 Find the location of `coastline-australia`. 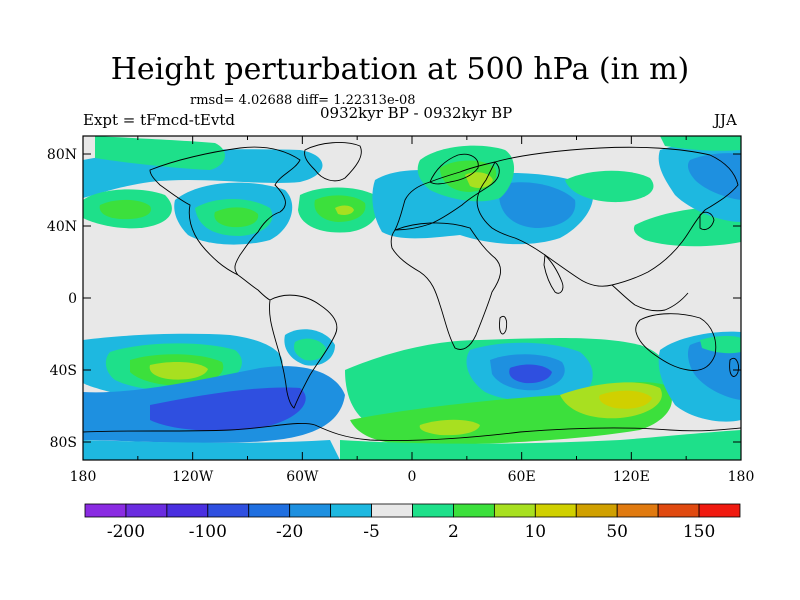

coastline-australia is located at coordinates (676, 342).